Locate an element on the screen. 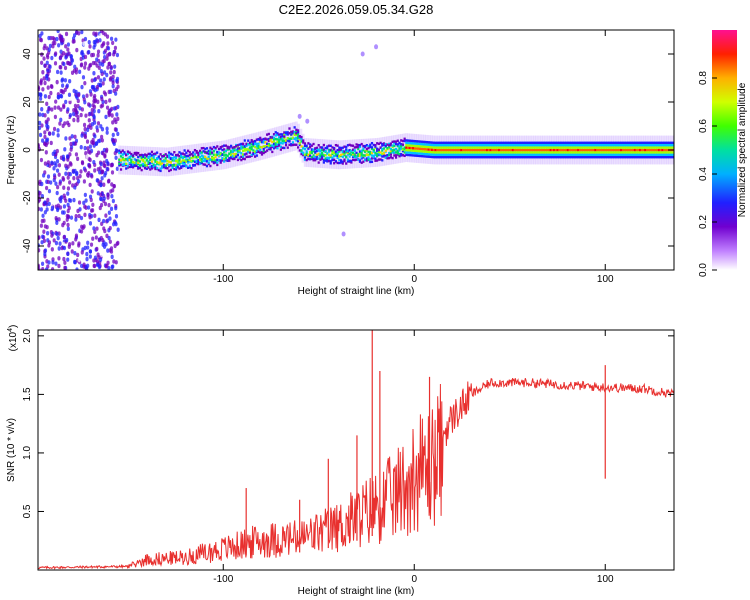 The width and height of the screenshot is (750, 600). spectrogram-halo-cell is located at coordinates (271, 143).